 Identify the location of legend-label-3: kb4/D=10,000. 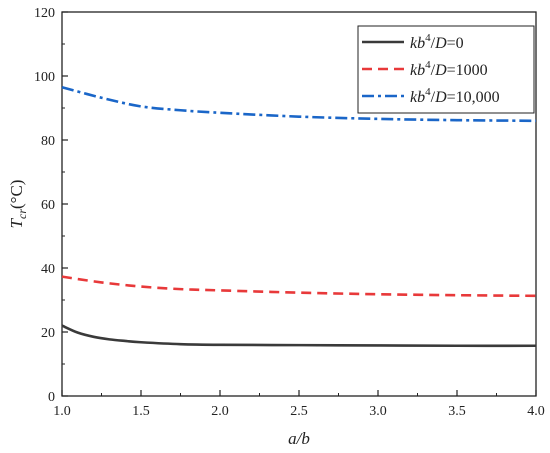
(455, 96).